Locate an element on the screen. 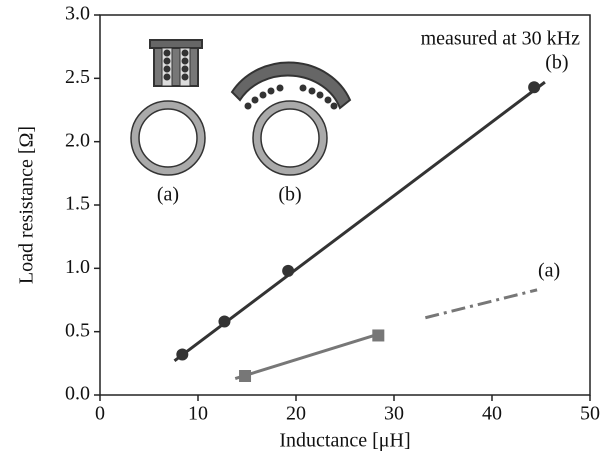  x-tick-label: 10 is located at coordinates (198, 414).